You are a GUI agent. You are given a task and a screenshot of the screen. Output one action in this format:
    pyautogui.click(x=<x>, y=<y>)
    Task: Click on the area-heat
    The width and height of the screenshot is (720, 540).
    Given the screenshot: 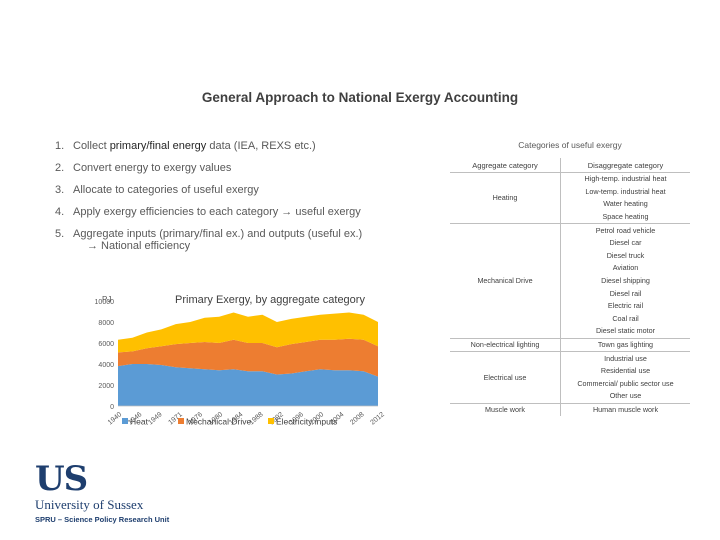 What is the action you would take?
    pyautogui.click(x=248, y=385)
    